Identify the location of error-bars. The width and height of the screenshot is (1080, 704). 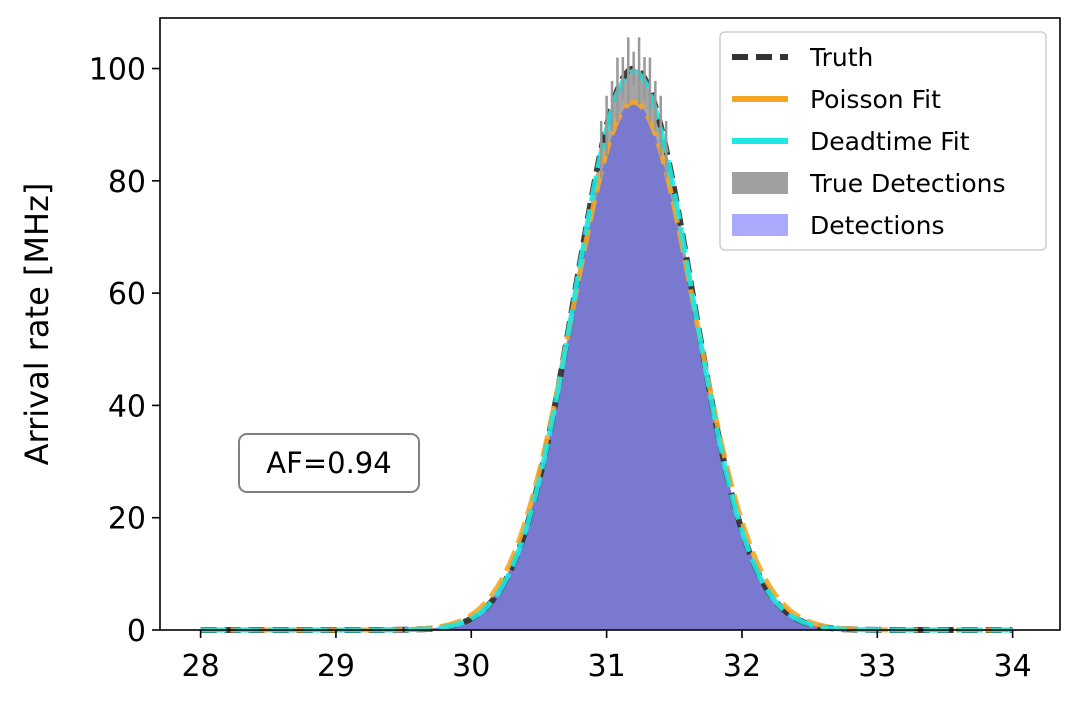
(633, 108).